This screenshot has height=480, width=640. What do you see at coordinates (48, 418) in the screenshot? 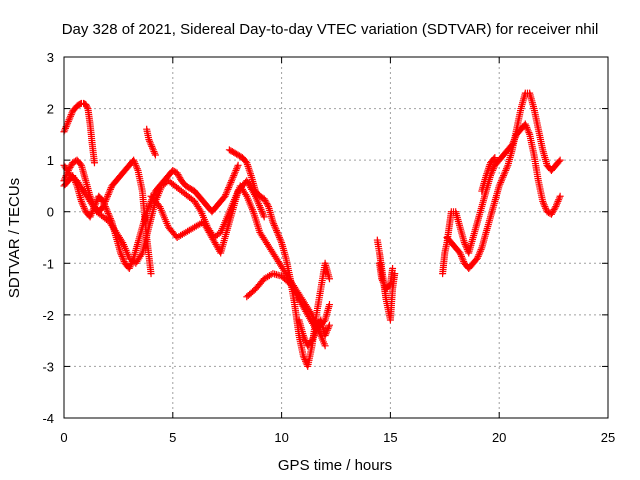
I see `y-tick-label: -4` at bounding box center [48, 418].